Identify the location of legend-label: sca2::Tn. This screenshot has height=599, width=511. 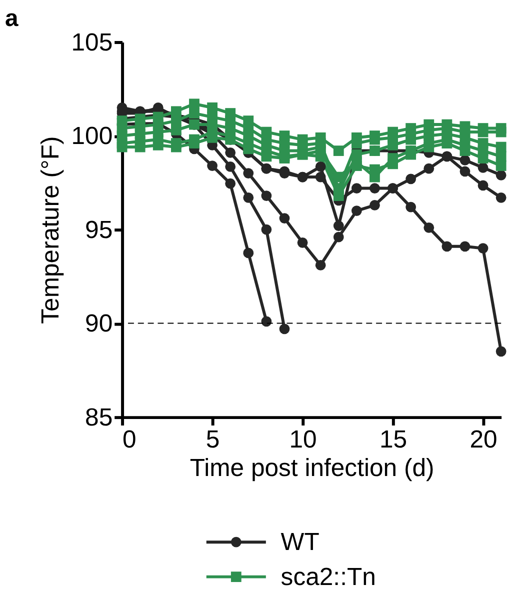
(328, 577).